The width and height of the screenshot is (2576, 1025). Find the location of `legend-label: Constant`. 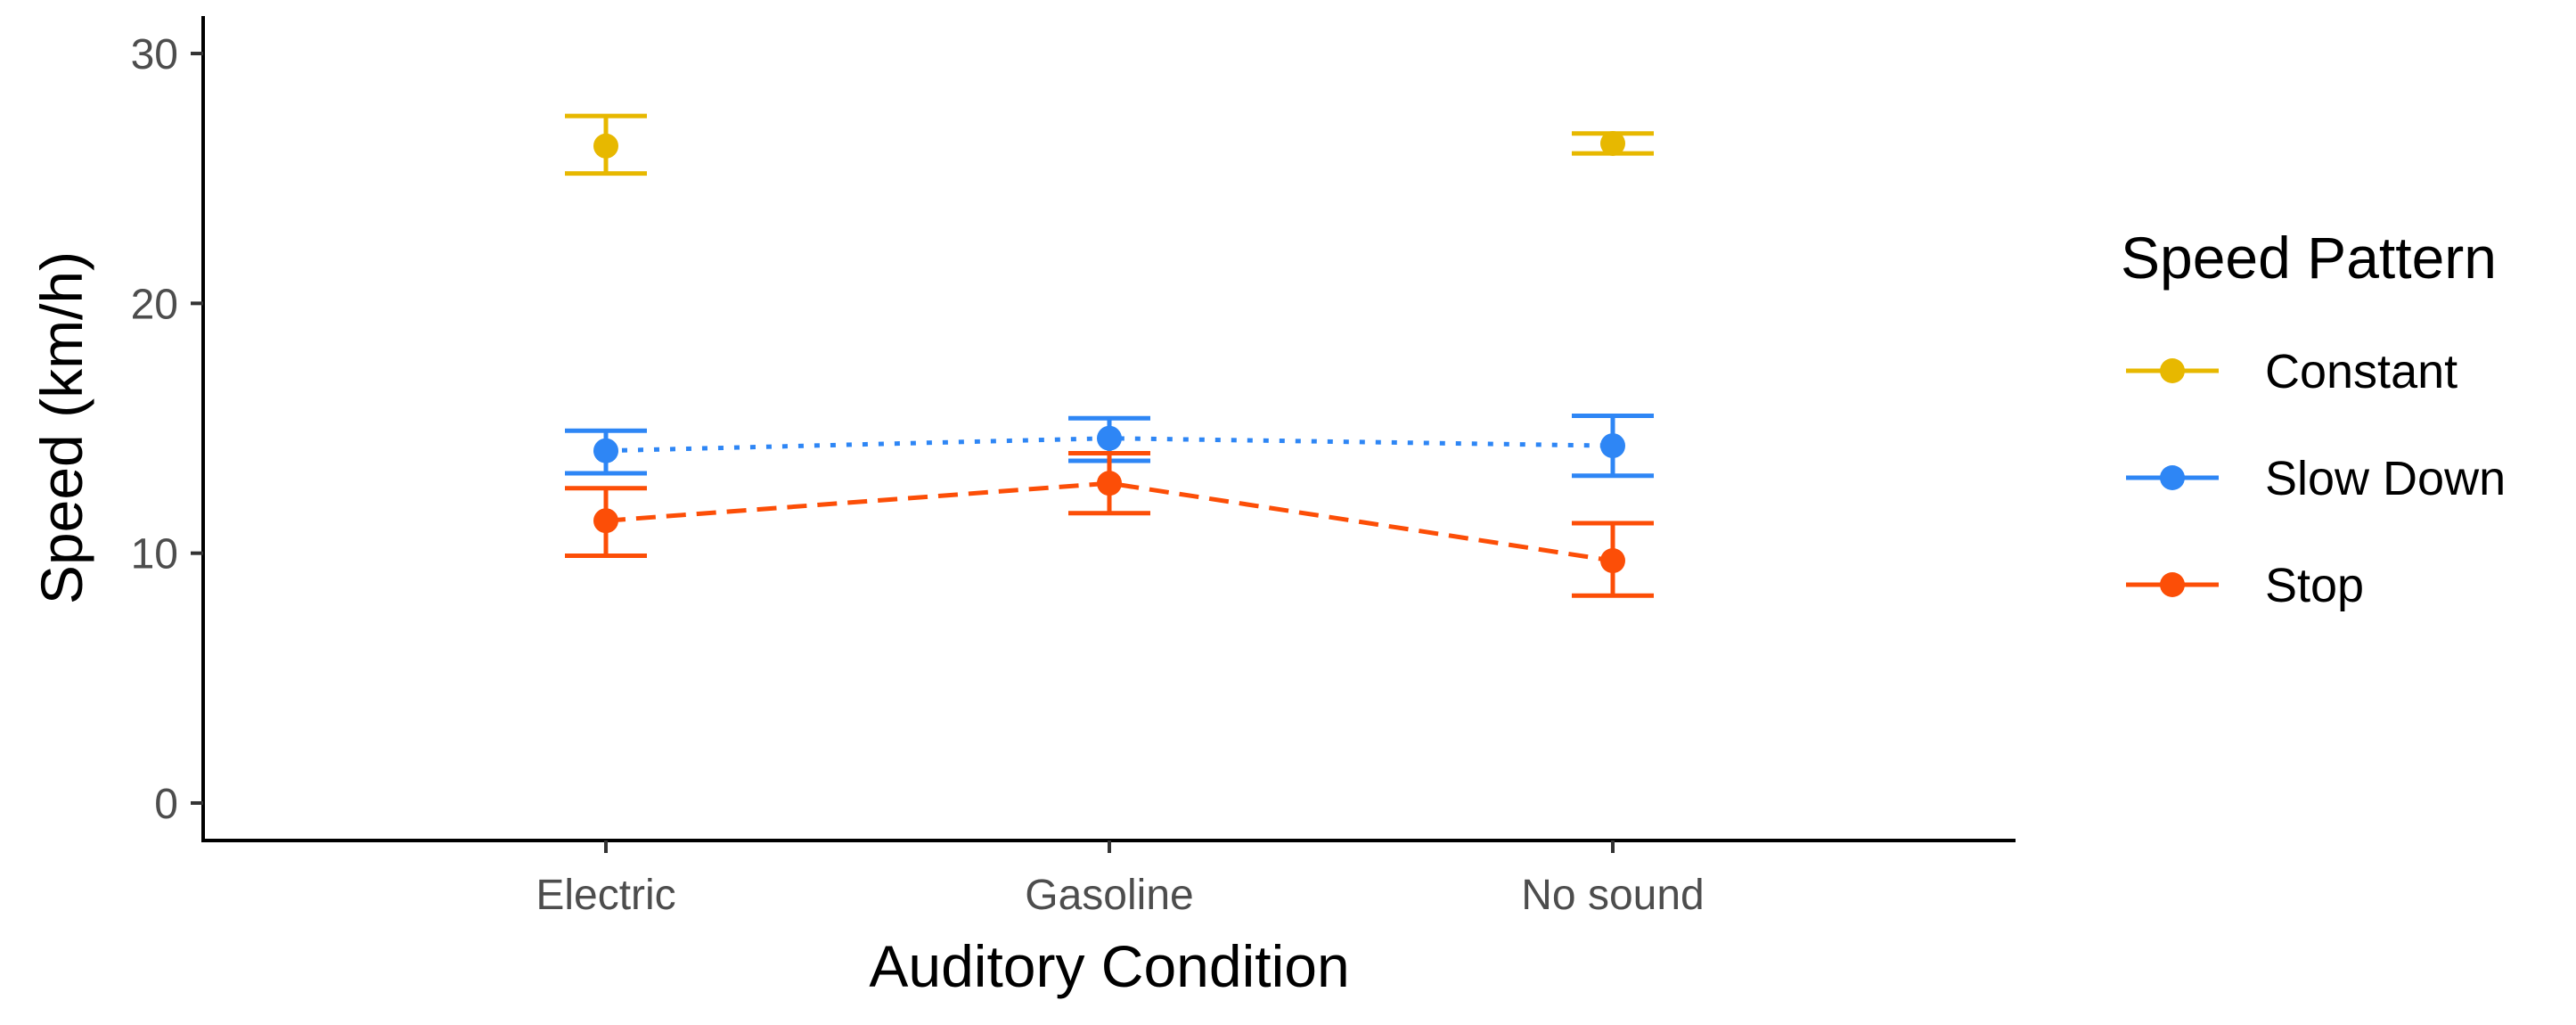

legend-label: Constant is located at coordinates (2361, 372).